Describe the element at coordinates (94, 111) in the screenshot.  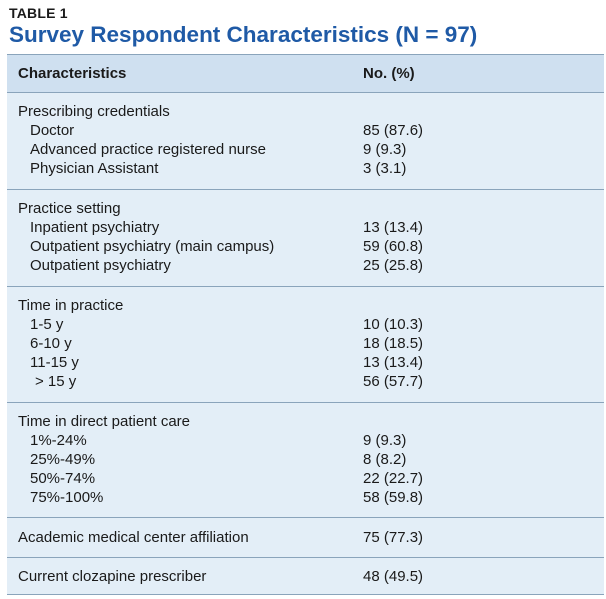
I see `section-heading: Prescribing credentials` at that location.